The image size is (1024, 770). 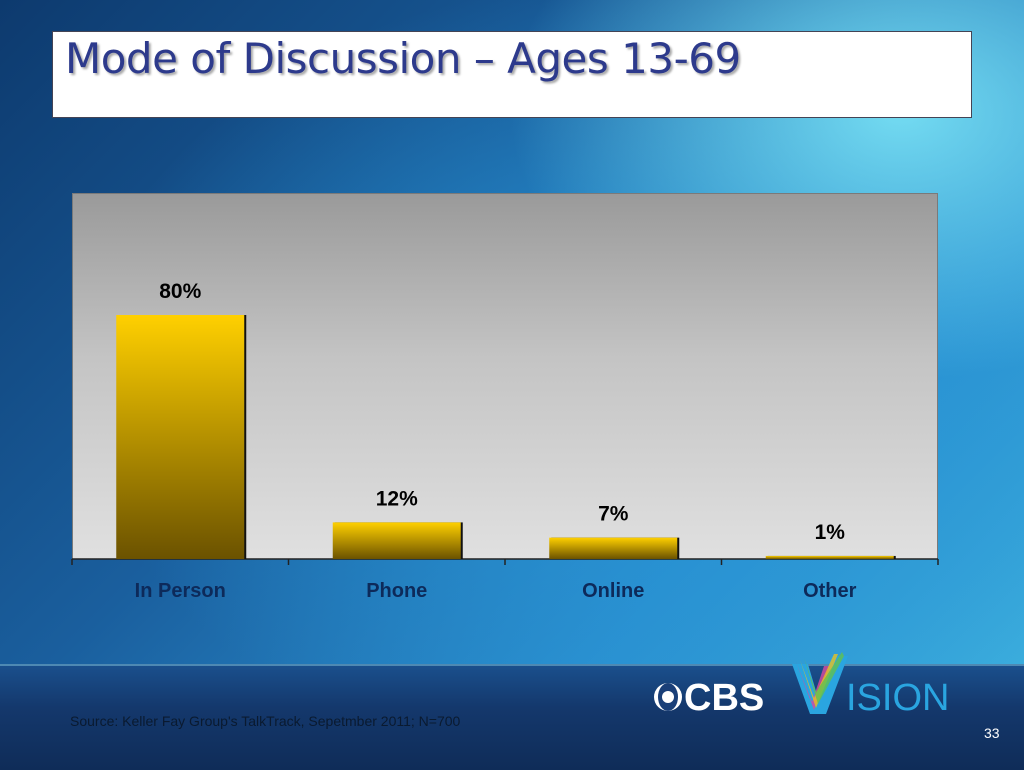 I want to click on page-number: 33, so click(x=992, y=733).